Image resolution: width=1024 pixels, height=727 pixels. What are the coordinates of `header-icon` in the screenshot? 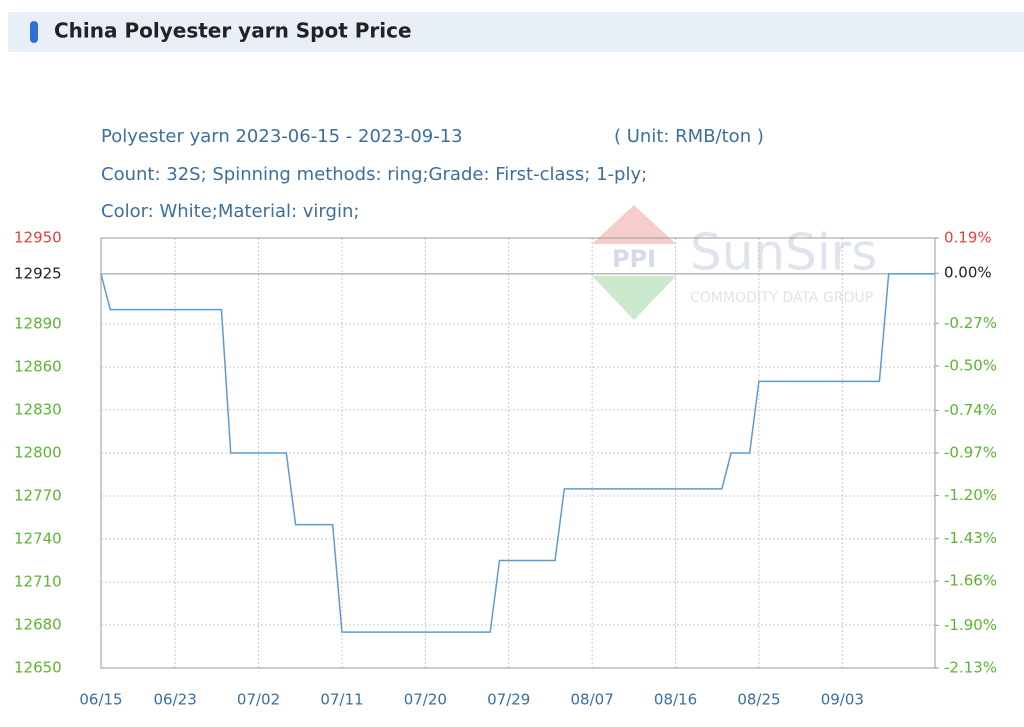 It's located at (34, 32).